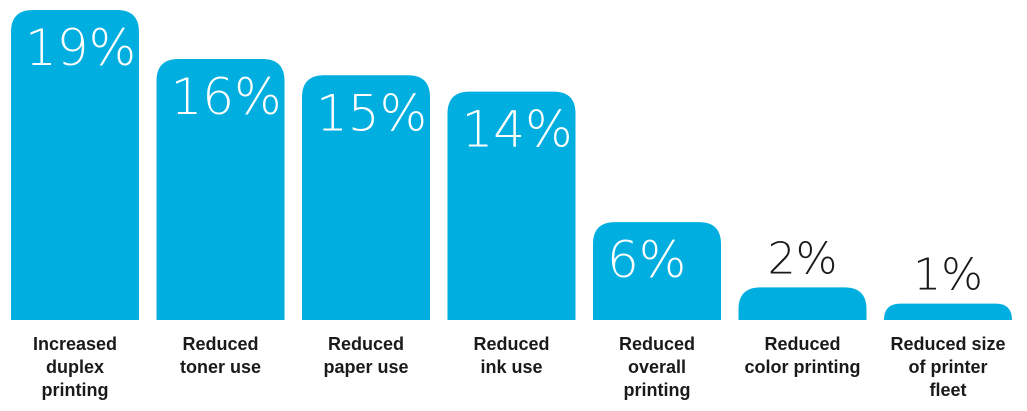  Describe the element at coordinates (75, 344) in the screenshot. I see `category-label-line: Increased` at that location.